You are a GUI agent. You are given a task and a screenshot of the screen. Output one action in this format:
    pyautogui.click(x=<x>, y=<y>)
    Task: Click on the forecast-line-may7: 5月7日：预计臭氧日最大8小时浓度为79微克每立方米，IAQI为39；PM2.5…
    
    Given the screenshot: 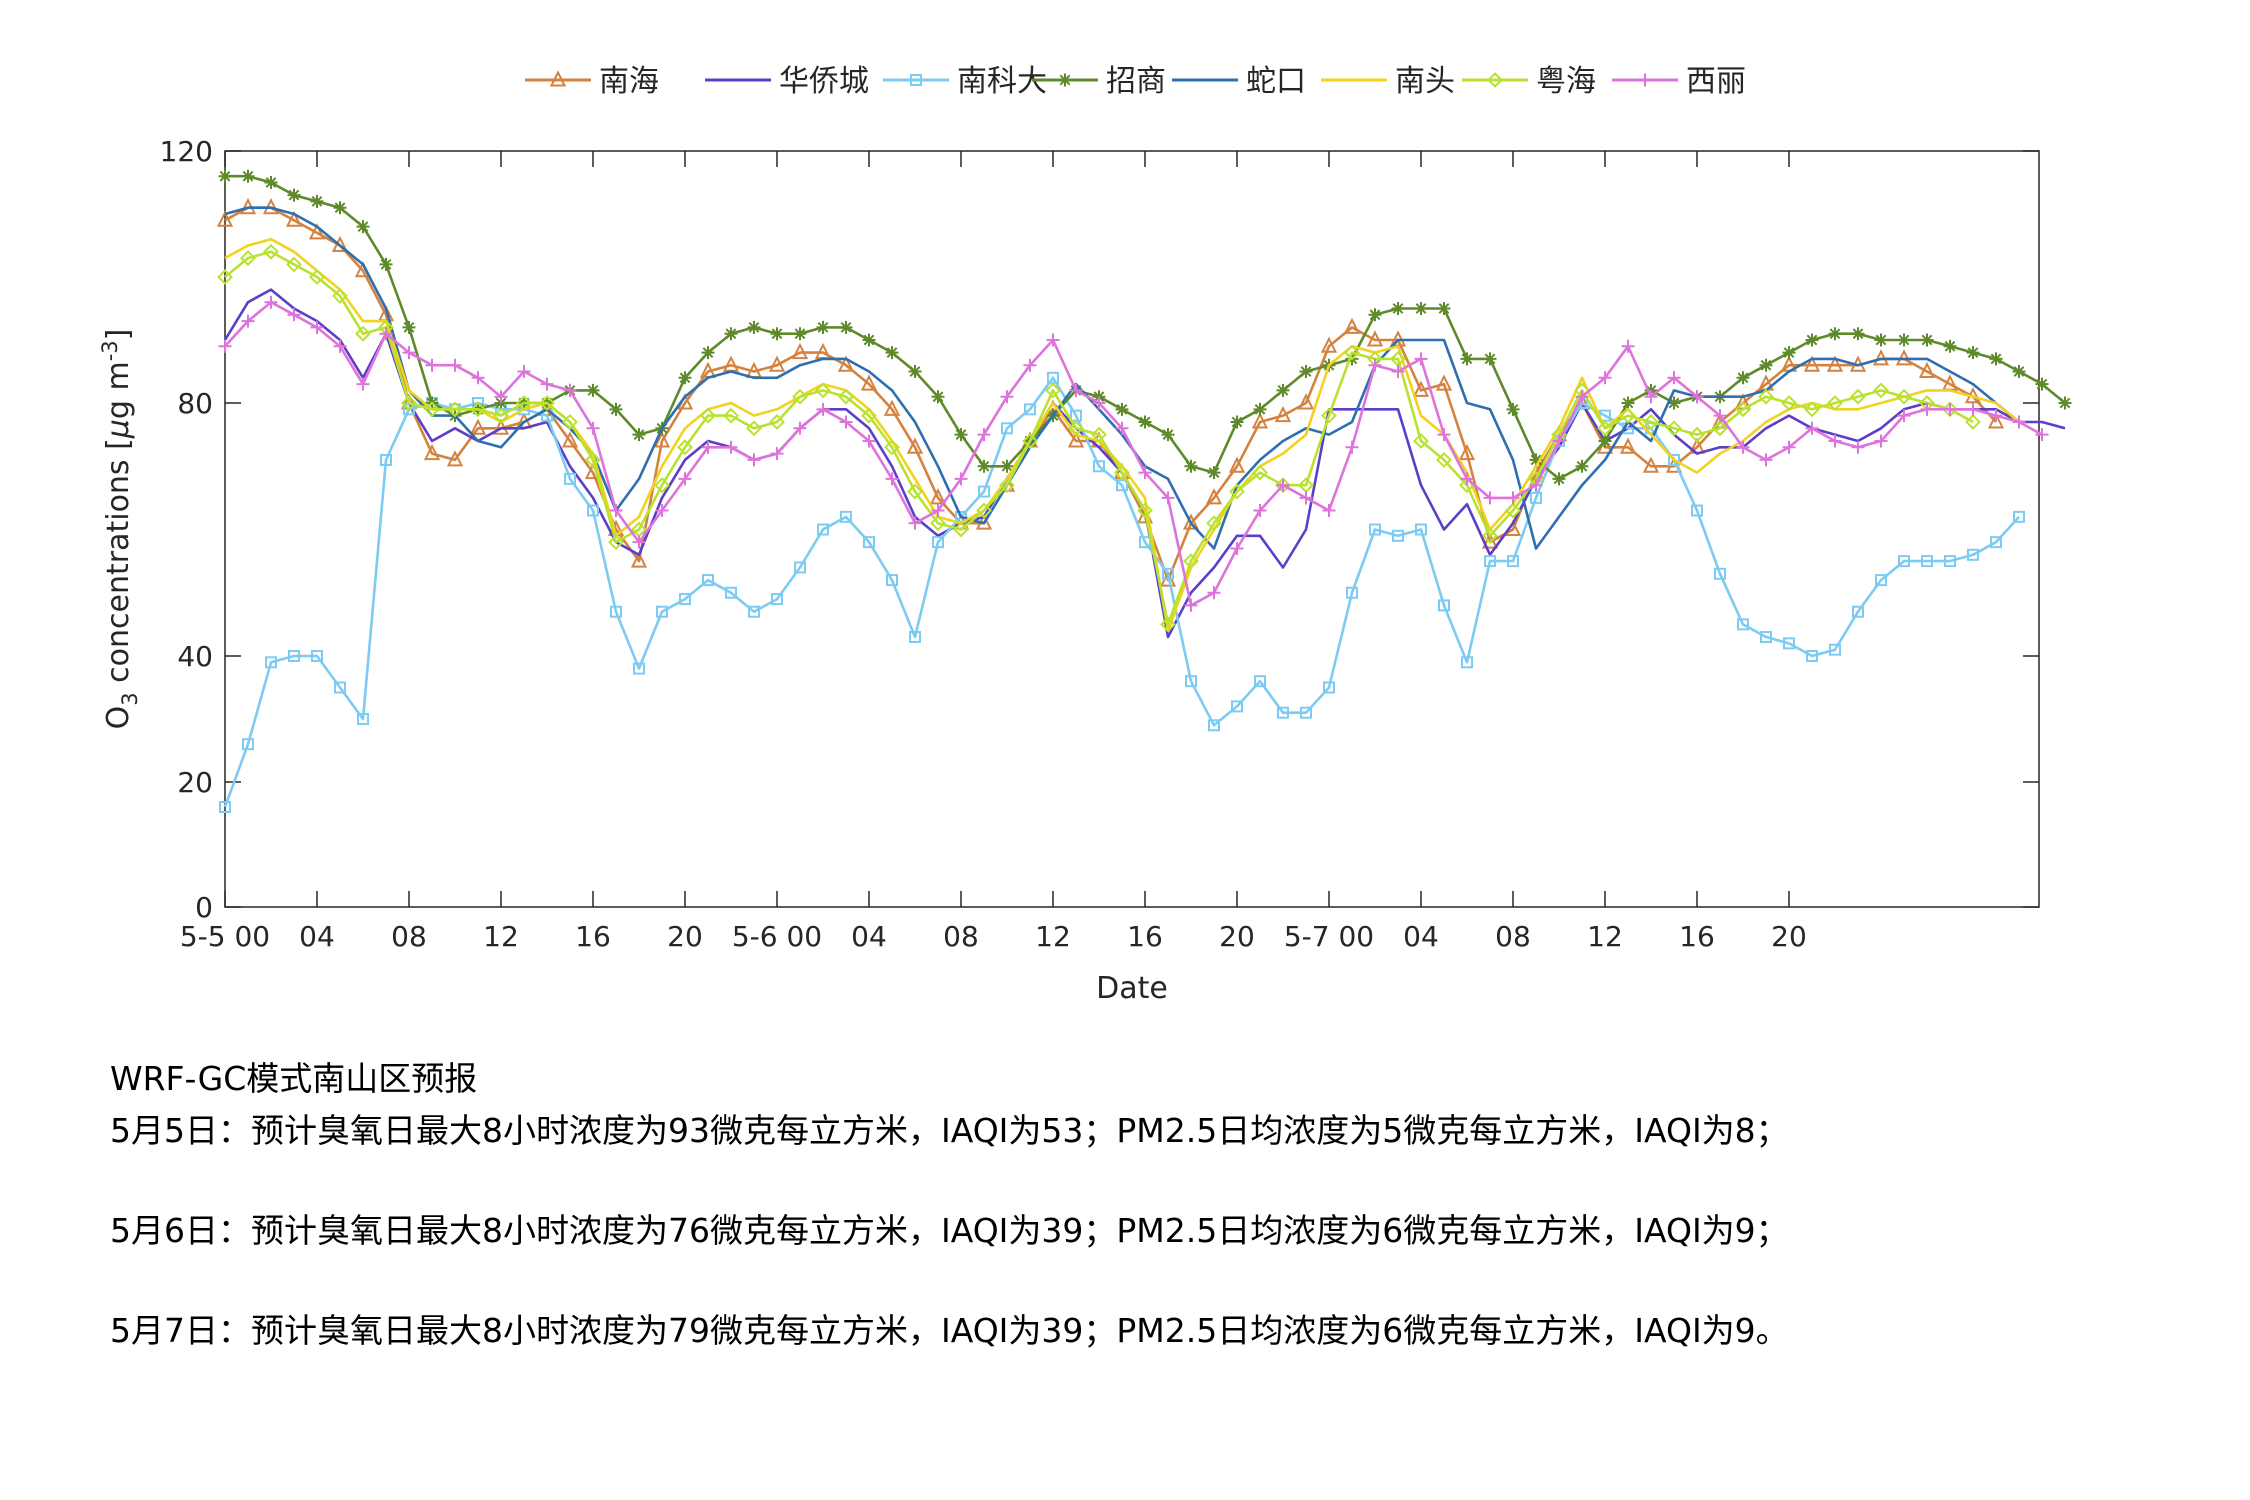 What is the action you would take?
    pyautogui.click(x=949, y=1330)
    